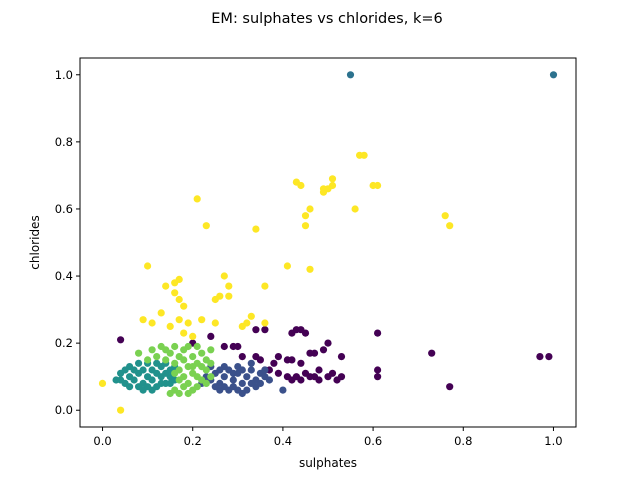  What do you see at coordinates (328, 437) in the screenshot?
I see `x-axis-ticks: 0.0 0.2 0.4 0.6 0.8 1.0` at bounding box center [328, 437].